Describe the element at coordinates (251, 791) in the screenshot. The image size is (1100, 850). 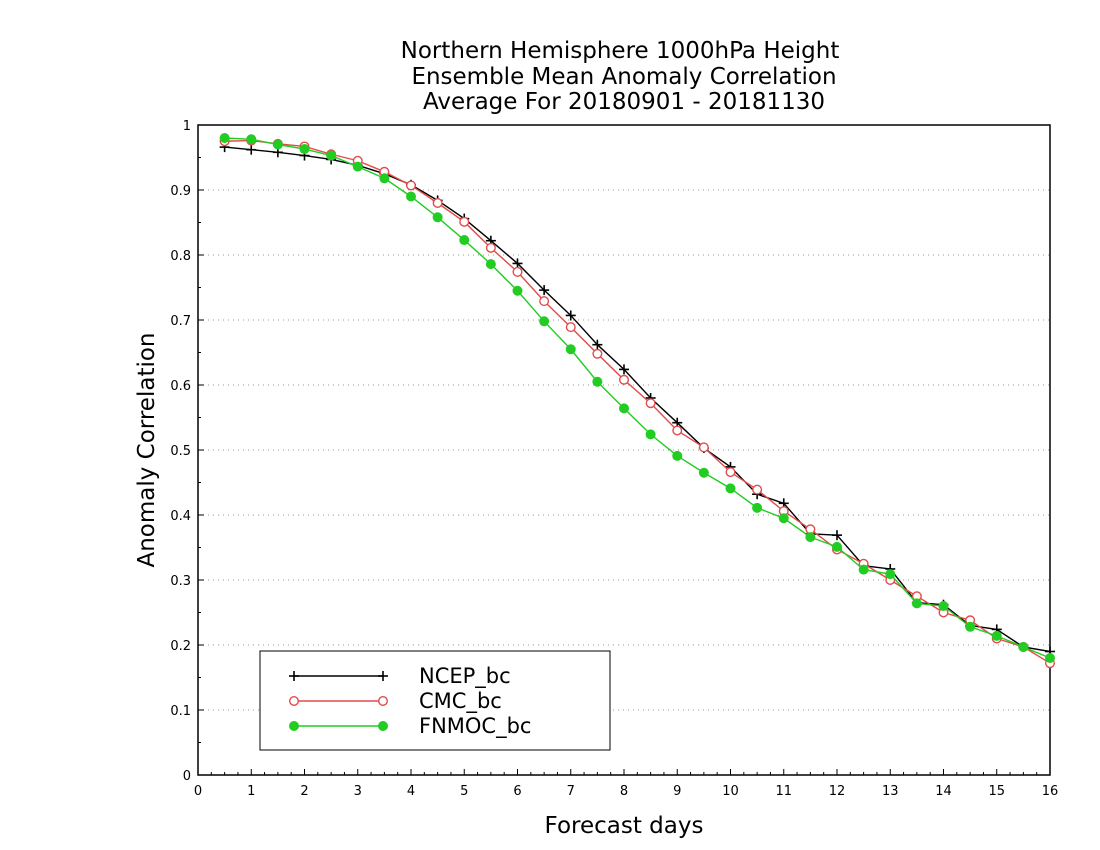
I see `x-tick-label: 1` at that location.